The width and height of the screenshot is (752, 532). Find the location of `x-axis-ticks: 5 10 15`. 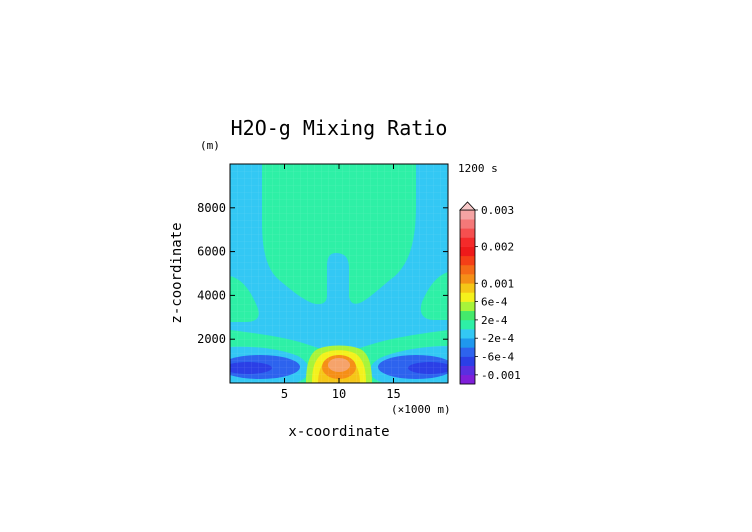

x-axis-ticks: 5 10 15 is located at coordinates (341, 282).